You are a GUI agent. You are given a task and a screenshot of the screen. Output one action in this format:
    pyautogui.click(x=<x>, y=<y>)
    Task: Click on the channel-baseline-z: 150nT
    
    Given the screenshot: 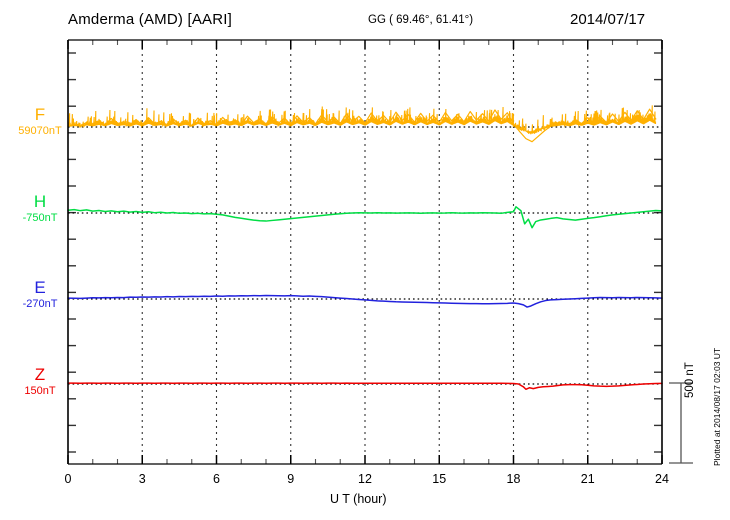 What is the action you would take?
    pyautogui.click(x=40, y=391)
    